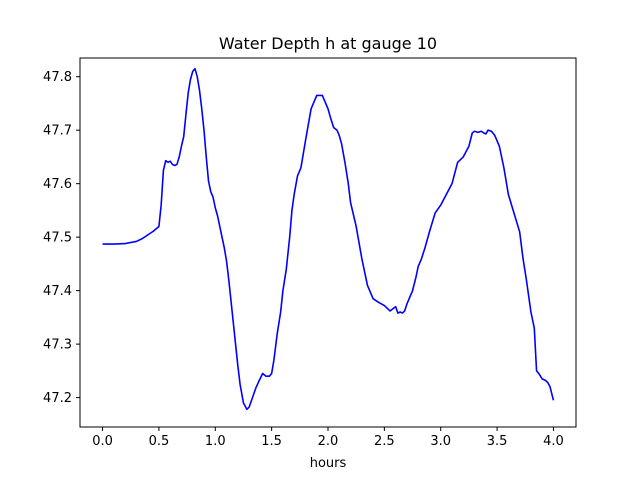 The width and height of the screenshot is (640, 480). I want to click on y-tick-label: 47.3, so click(57, 345).